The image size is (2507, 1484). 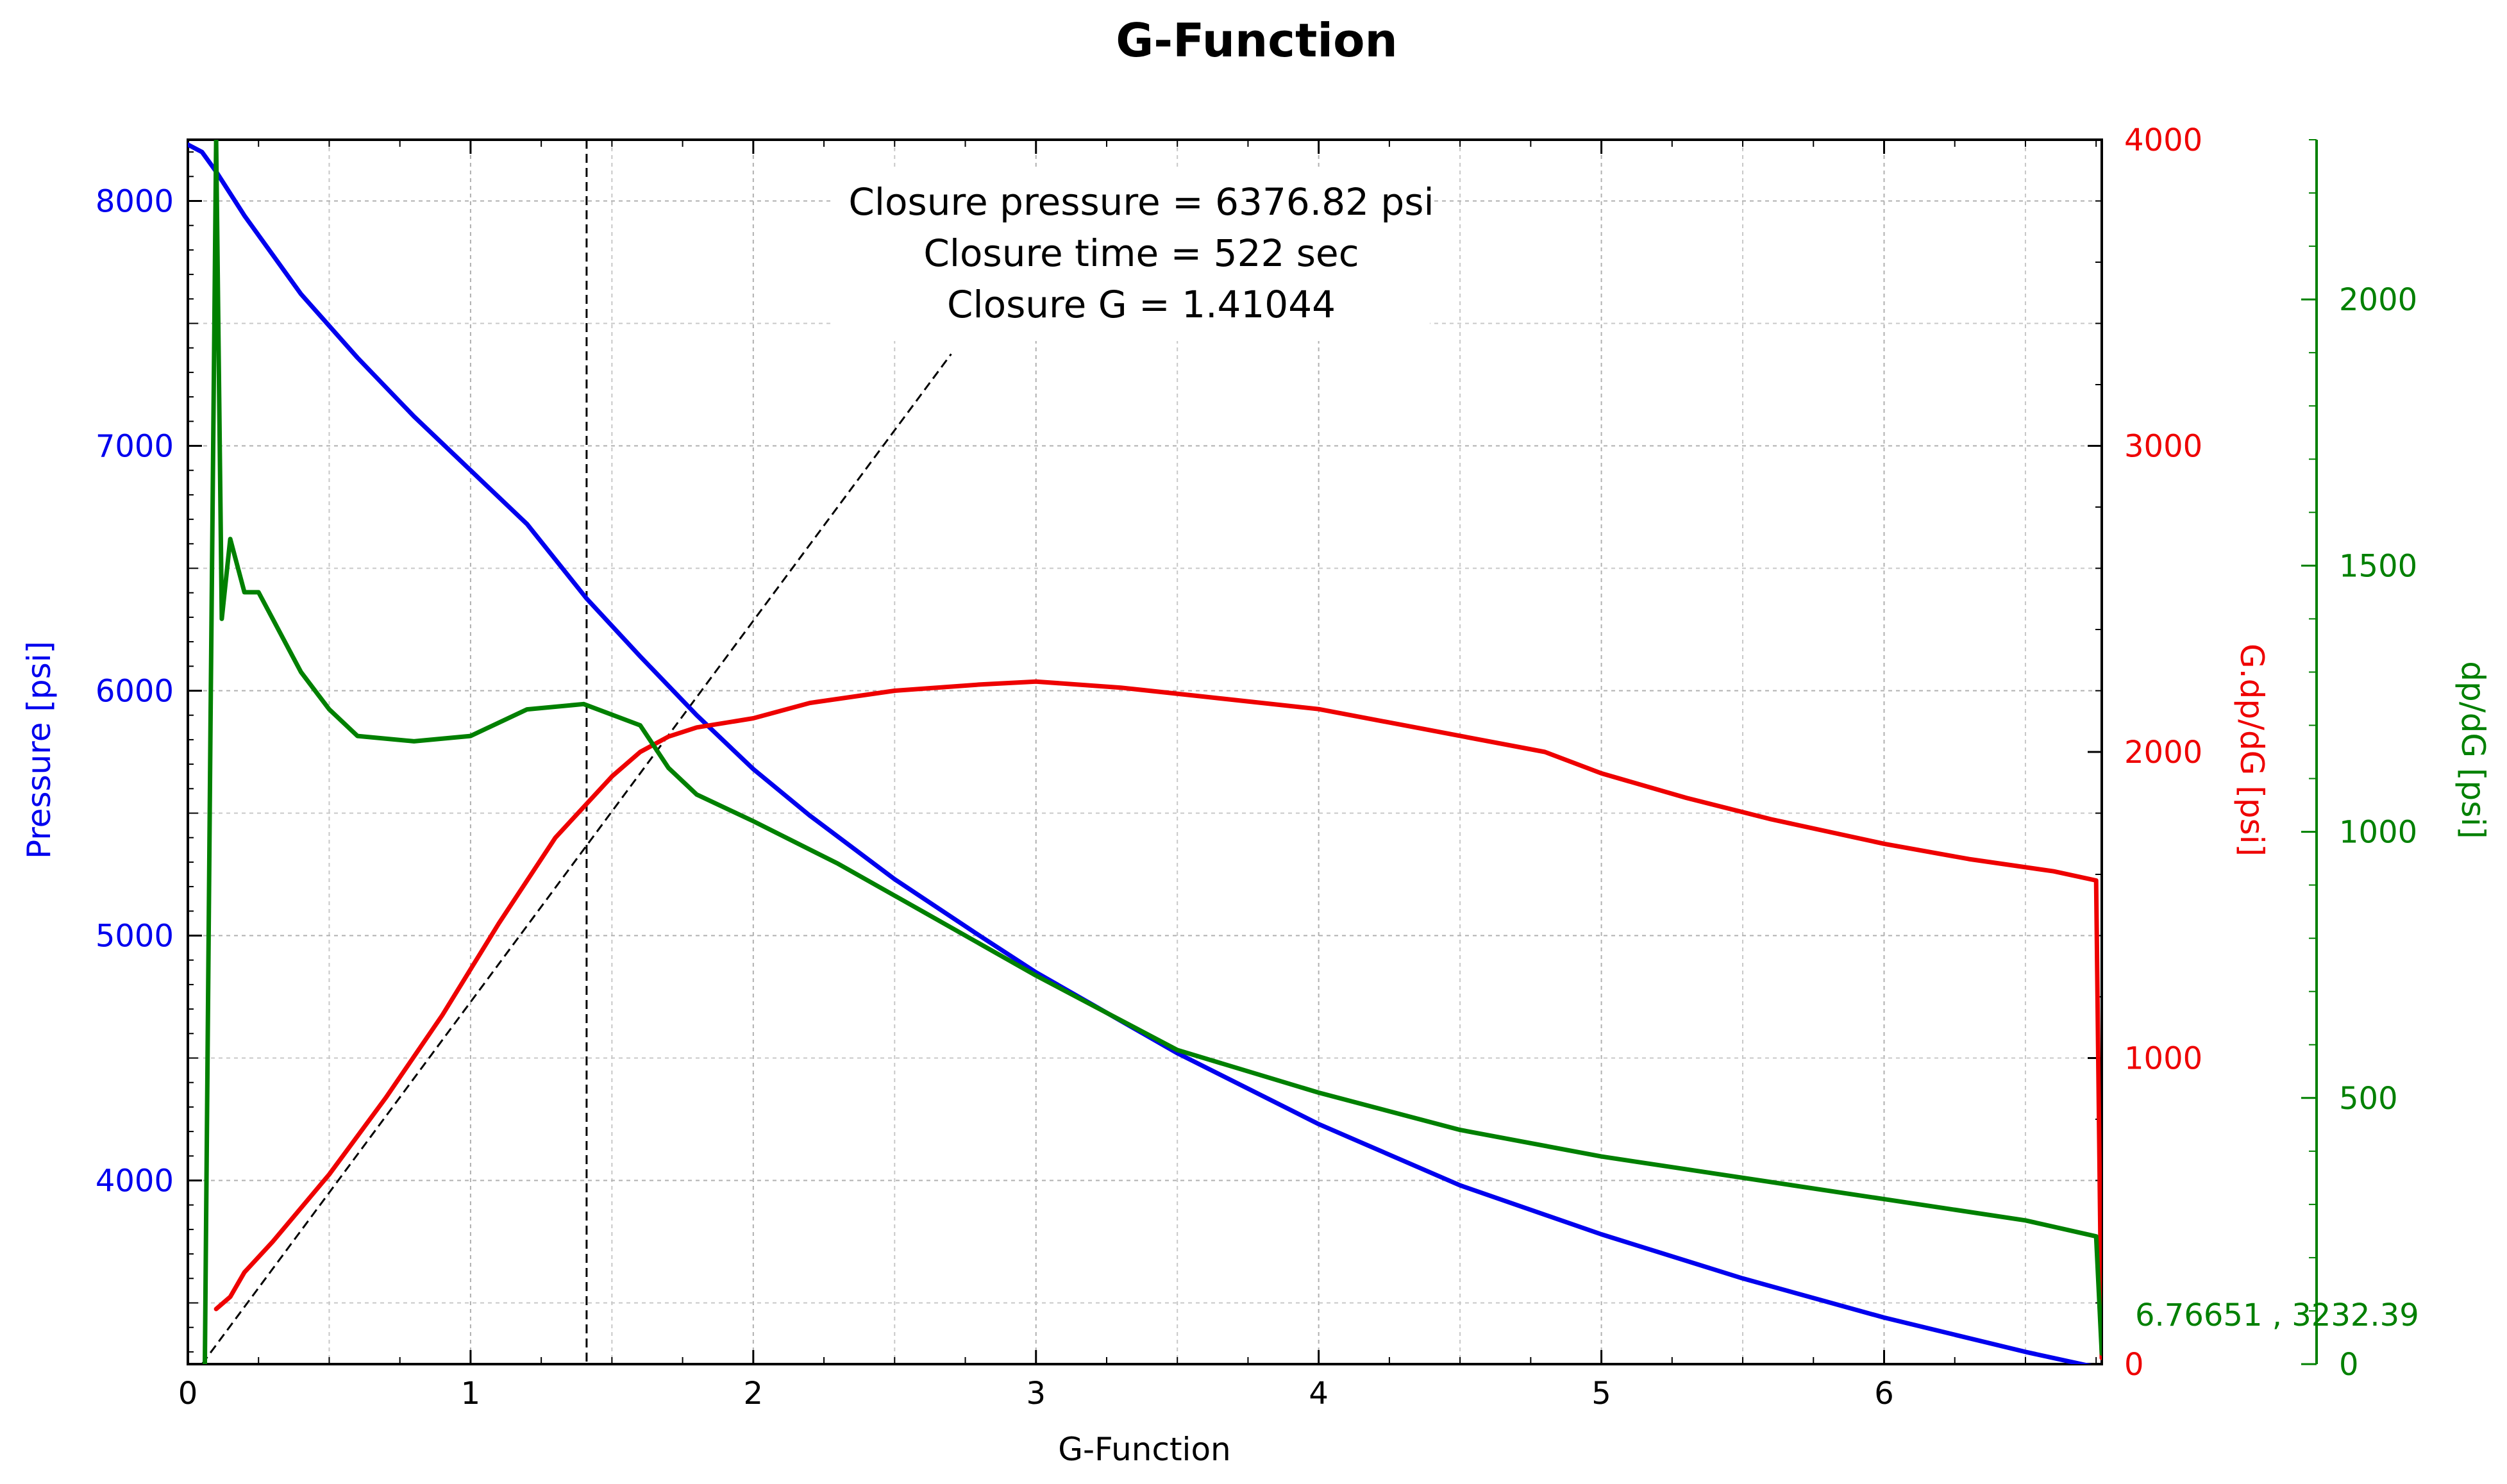 What do you see at coordinates (39, 750) in the screenshot?
I see `pressure-axis-label: Pressure [psi]` at bounding box center [39, 750].